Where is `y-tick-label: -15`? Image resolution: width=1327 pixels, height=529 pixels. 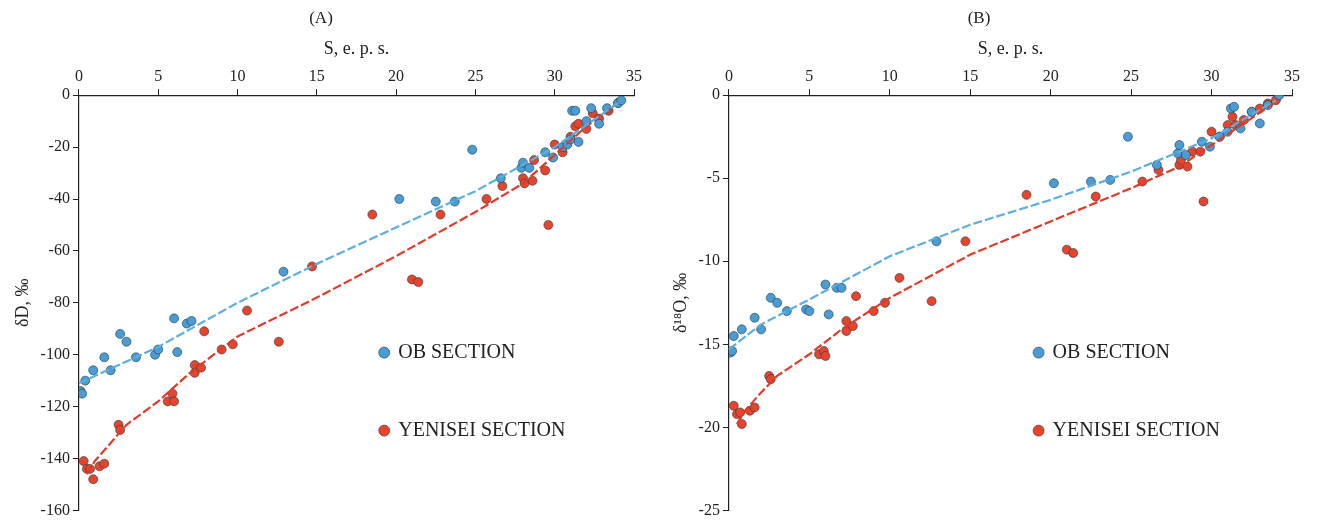 y-tick-label: -15 is located at coordinates (709, 343).